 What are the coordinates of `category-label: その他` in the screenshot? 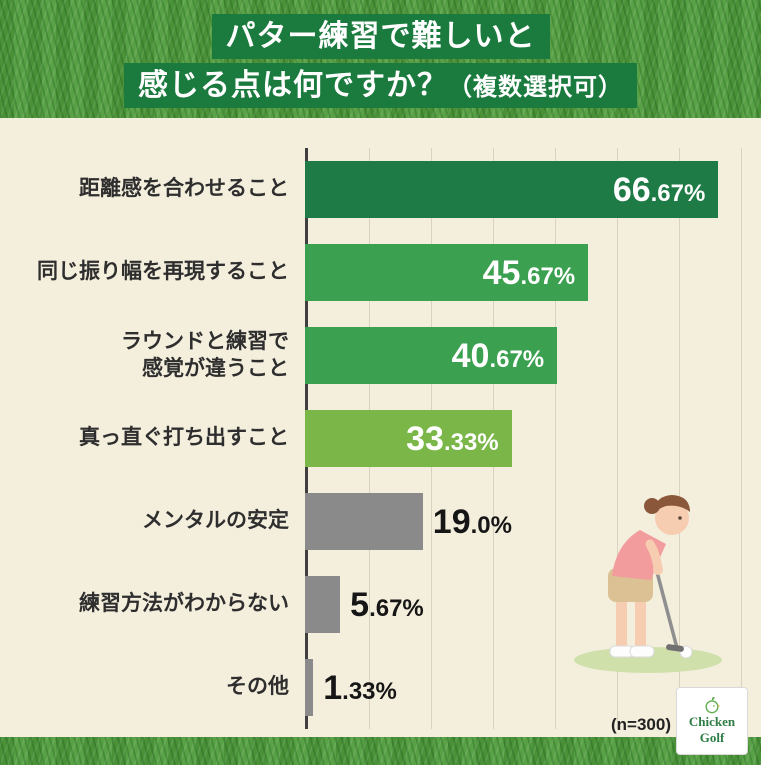 It's located at (257, 687).